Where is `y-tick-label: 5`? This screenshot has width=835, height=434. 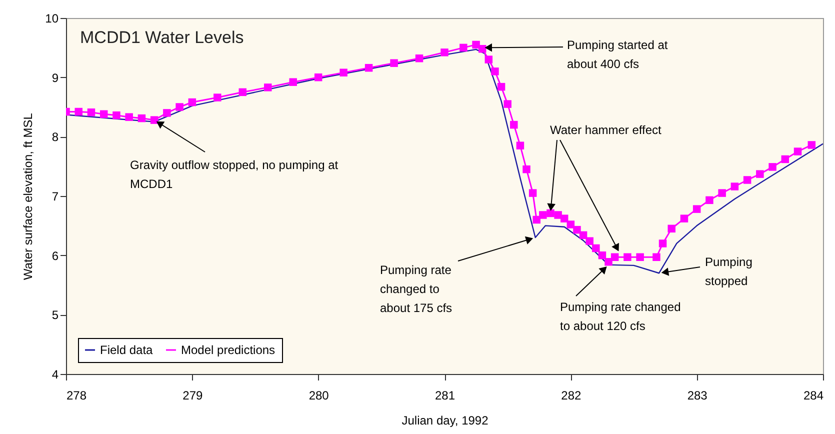
y-tick-label: 5 is located at coordinates (55, 315).